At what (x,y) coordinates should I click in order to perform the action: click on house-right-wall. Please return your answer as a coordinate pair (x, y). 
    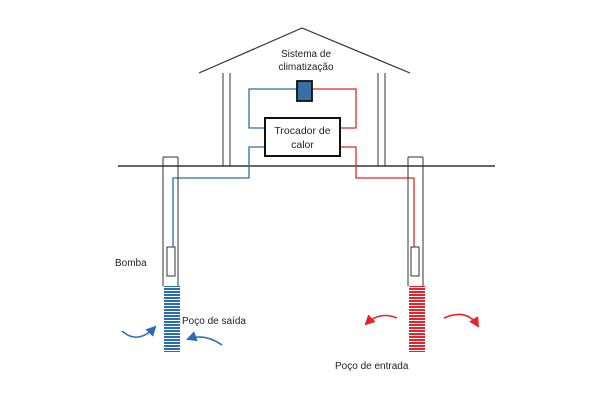
    Looking at the image, I should click on (381, 119).